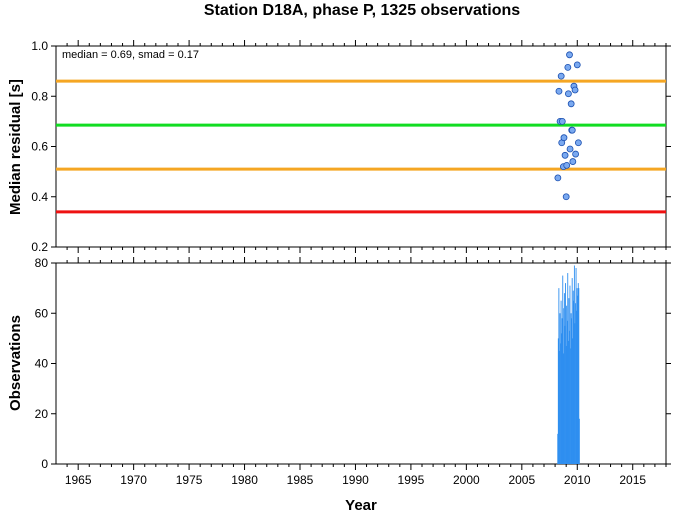 The width and height of the screenshot is (673, 511). Describe the element at coordinates (189, 480) in the screenshot. I see `x-tick-label: 1975` at that location.